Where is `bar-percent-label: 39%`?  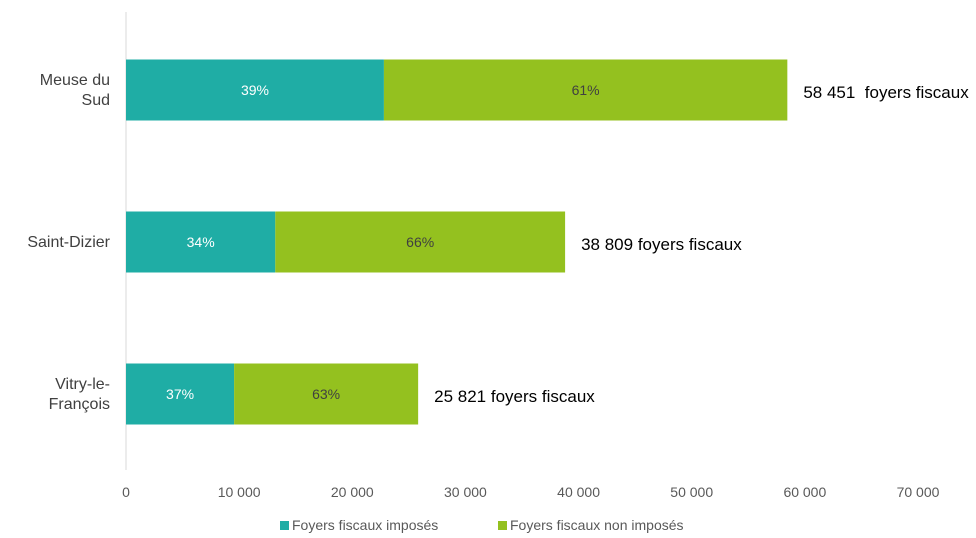
bar-percent-label: 39% is located at coordinates (255, 90).